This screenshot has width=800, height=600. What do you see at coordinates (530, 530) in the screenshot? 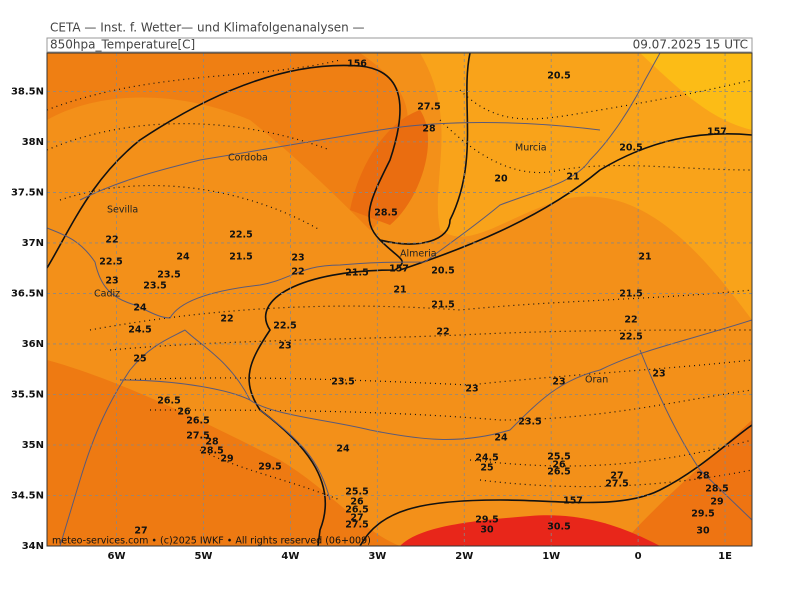
I see `field-hot` at bounding box center [530, 530].